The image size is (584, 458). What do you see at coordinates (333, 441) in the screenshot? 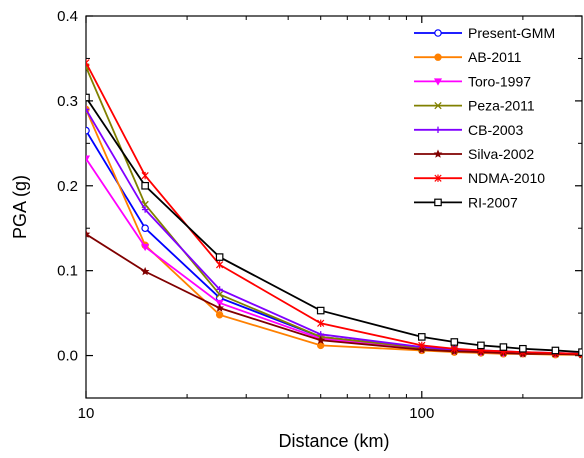
I see `x-axis-title: Distance (km)` at bounding box center [333, 441].